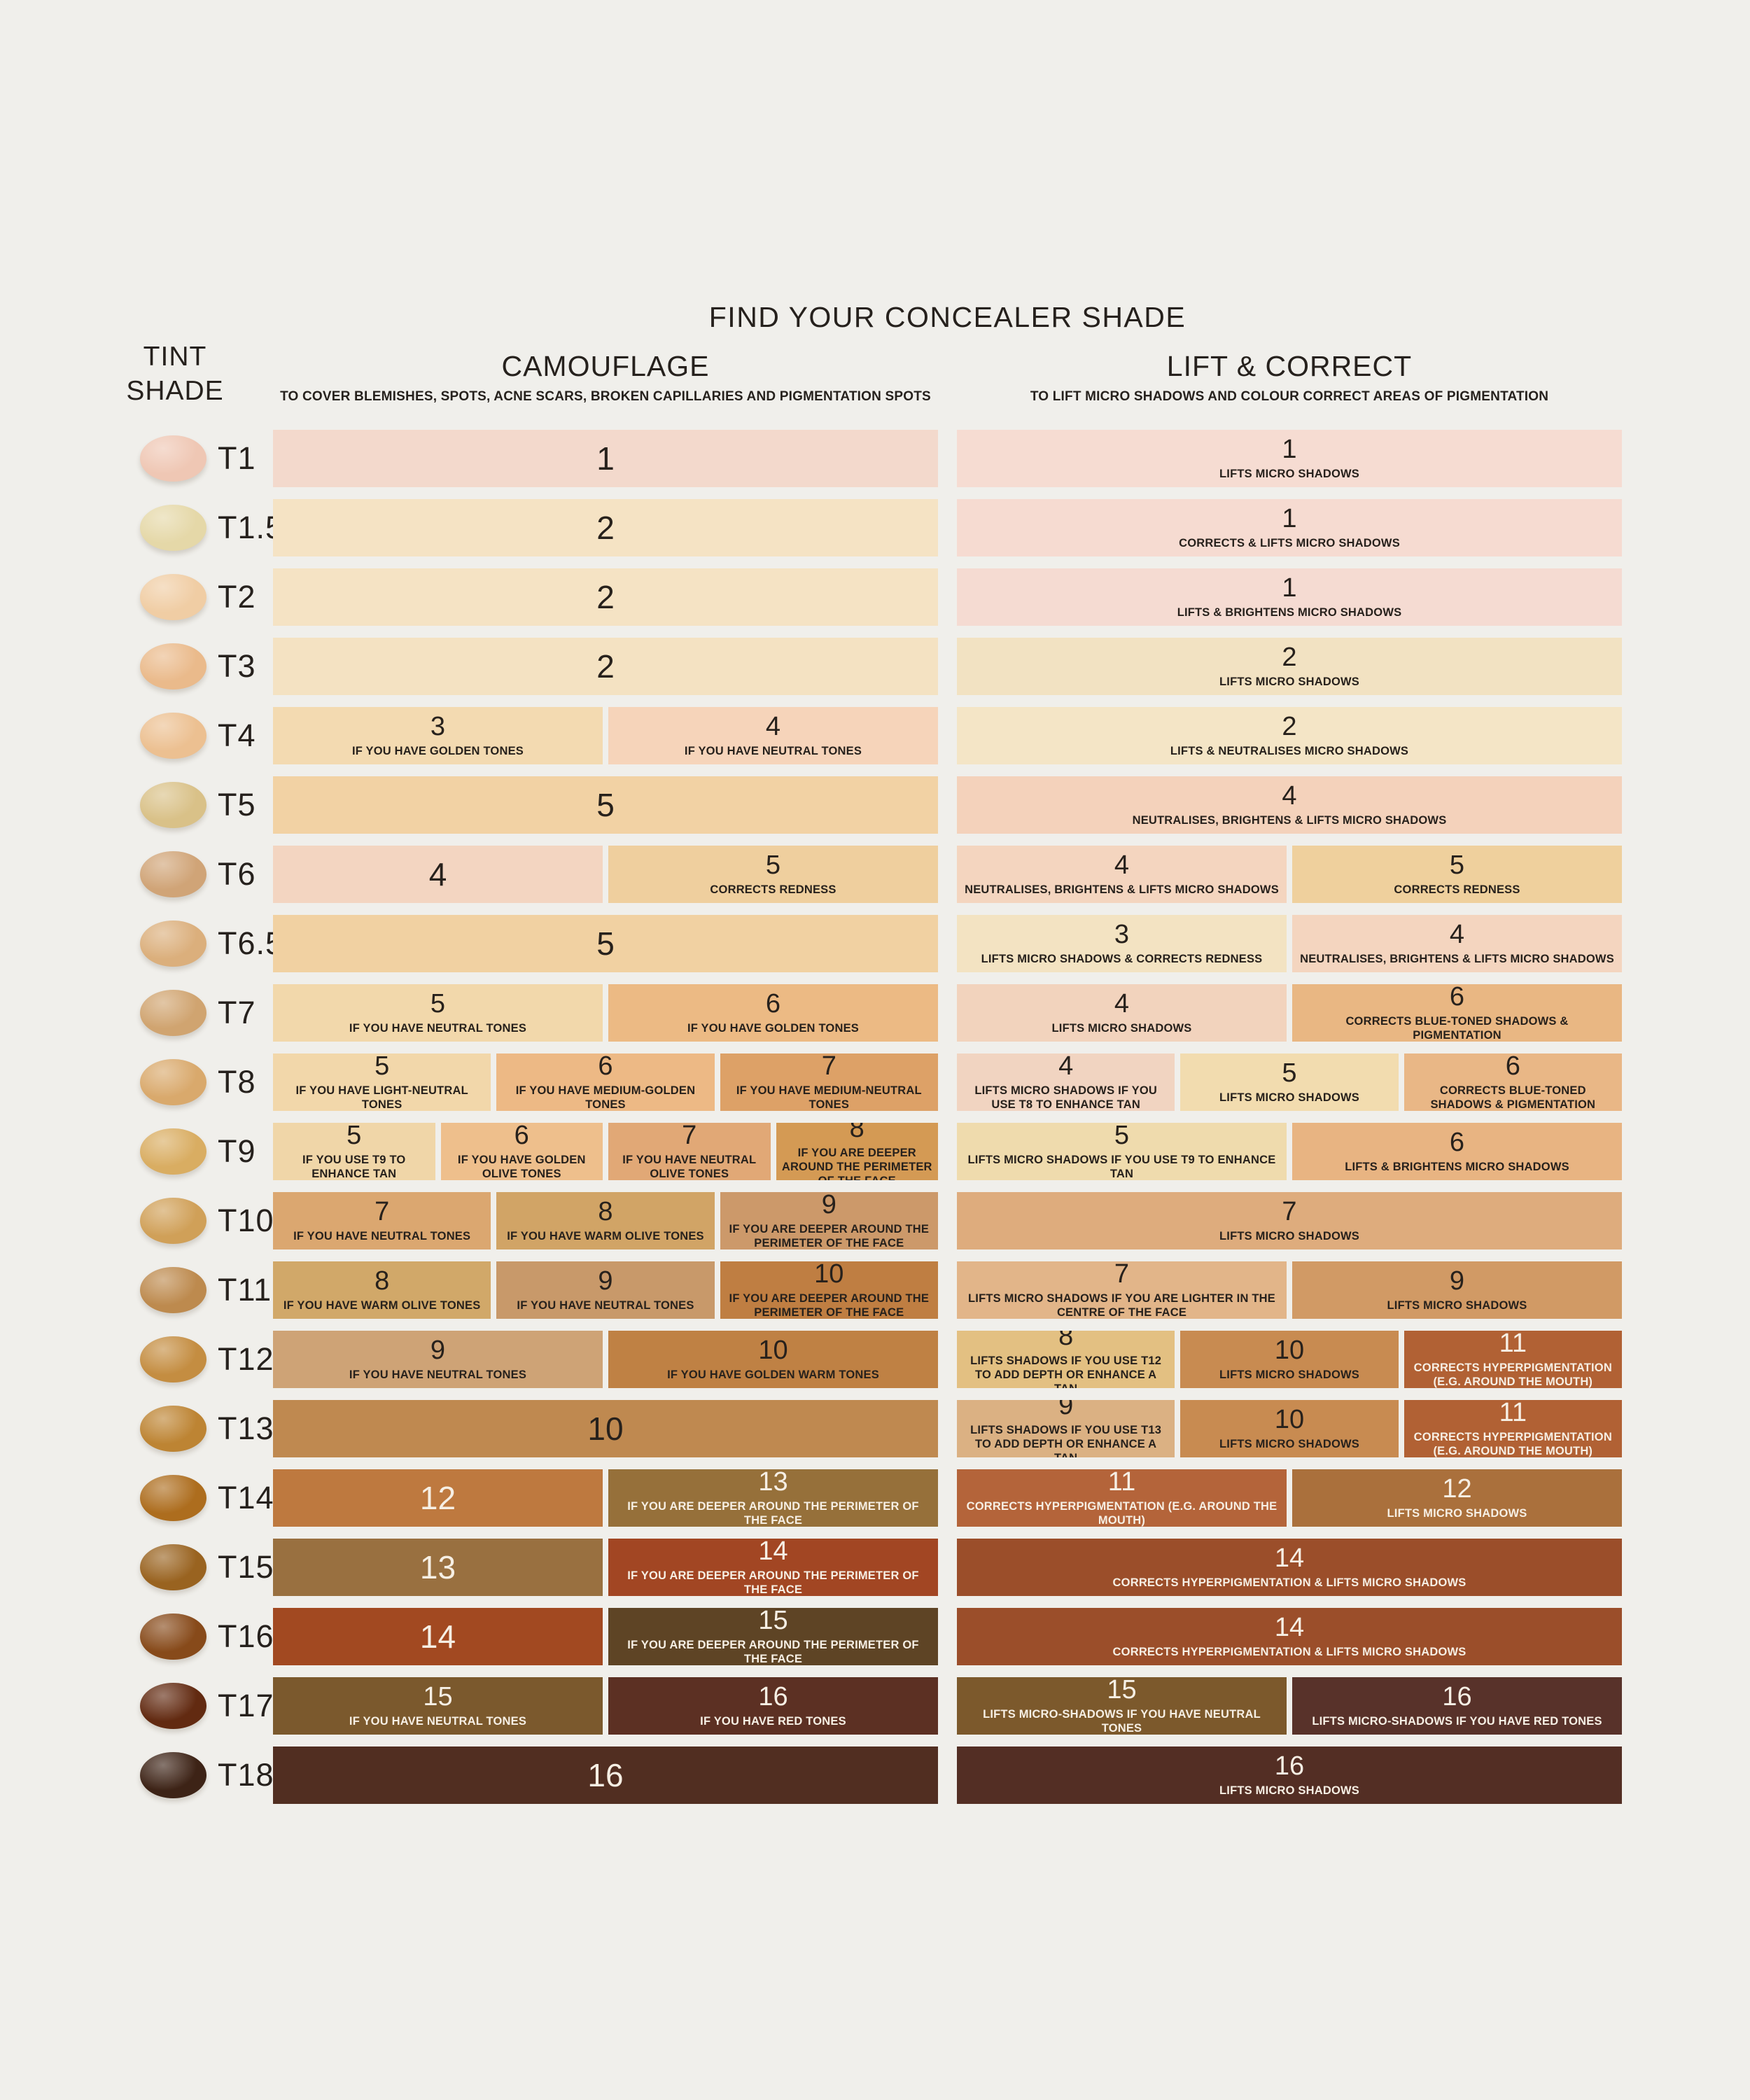 The width and height of the screenshot is (1750, 2100). What do you see at coordinates (605, 1221) in the screenshot?
I see `camouflage-cell: 8 IF YOU HAVE WARM OLIVE TONES` at bounding box center [605, 1221].